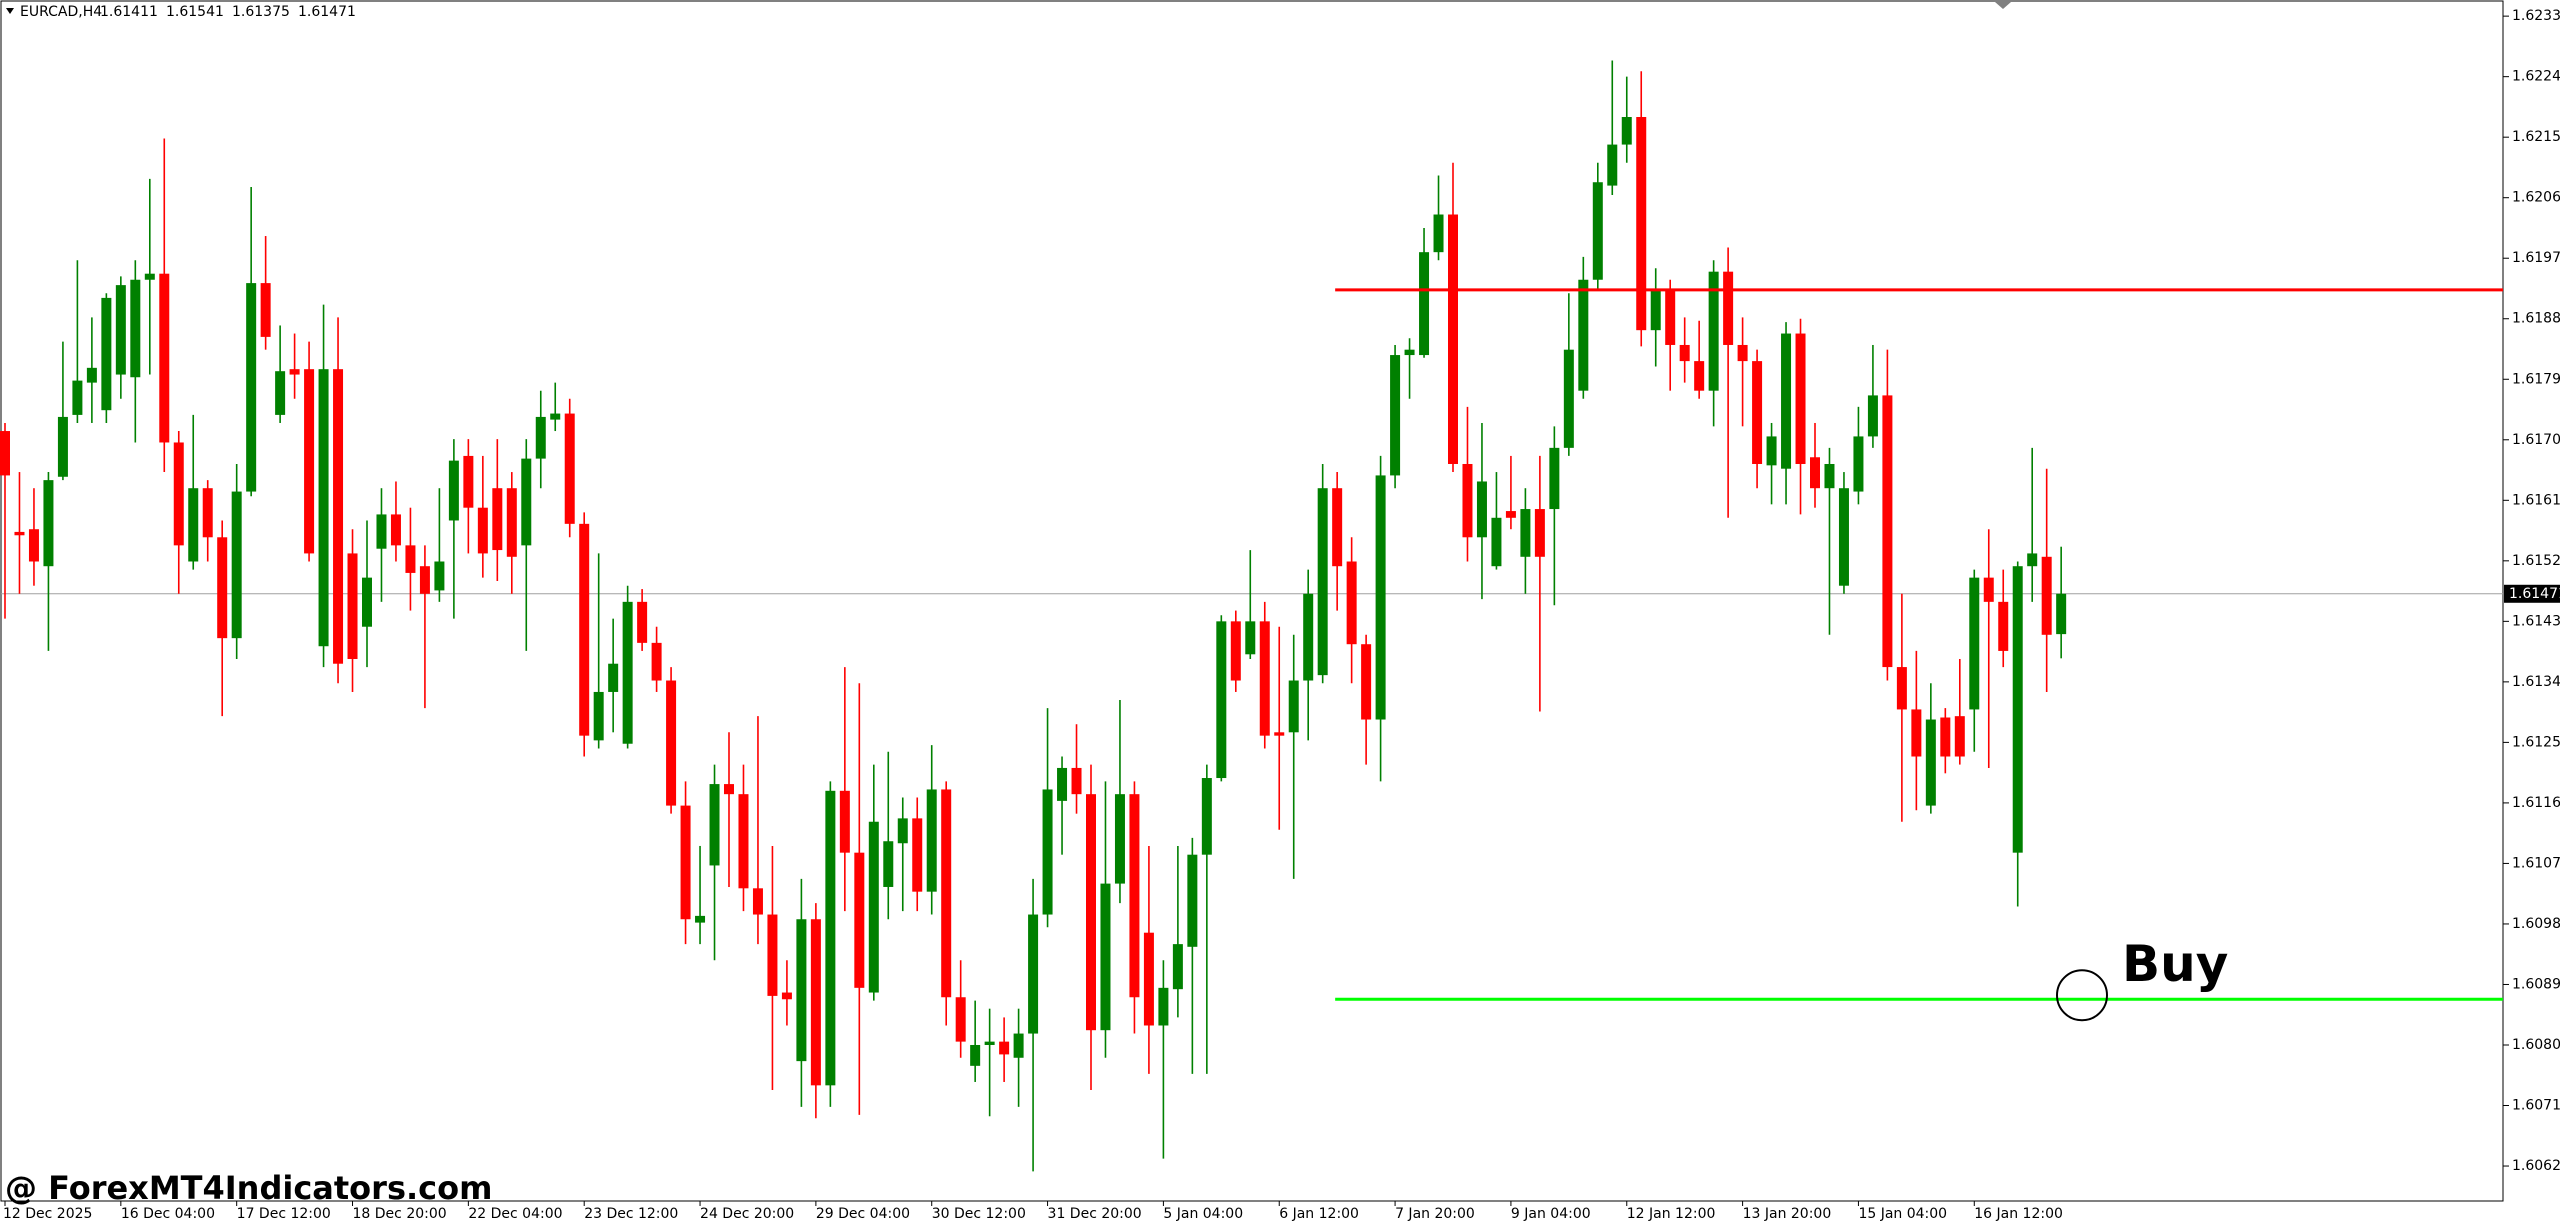  Describe the element at coordinates (2536, 1166) in the screenshot. I see `y-tick-label: 1.60620` at that location.